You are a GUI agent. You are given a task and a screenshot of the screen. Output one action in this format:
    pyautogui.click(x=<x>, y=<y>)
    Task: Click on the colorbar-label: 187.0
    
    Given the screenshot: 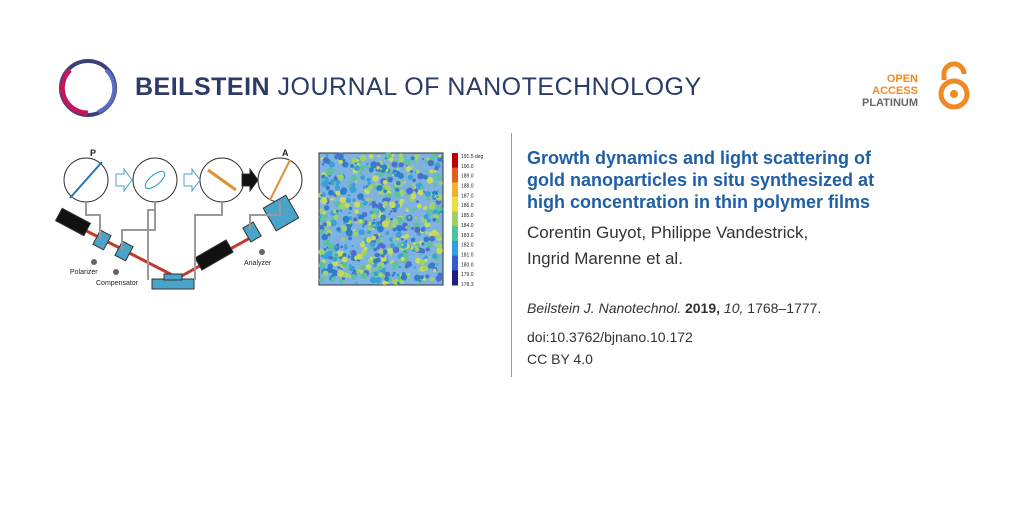 What is the action you would take?
    pyautogui.click(x=467, y=196)
    